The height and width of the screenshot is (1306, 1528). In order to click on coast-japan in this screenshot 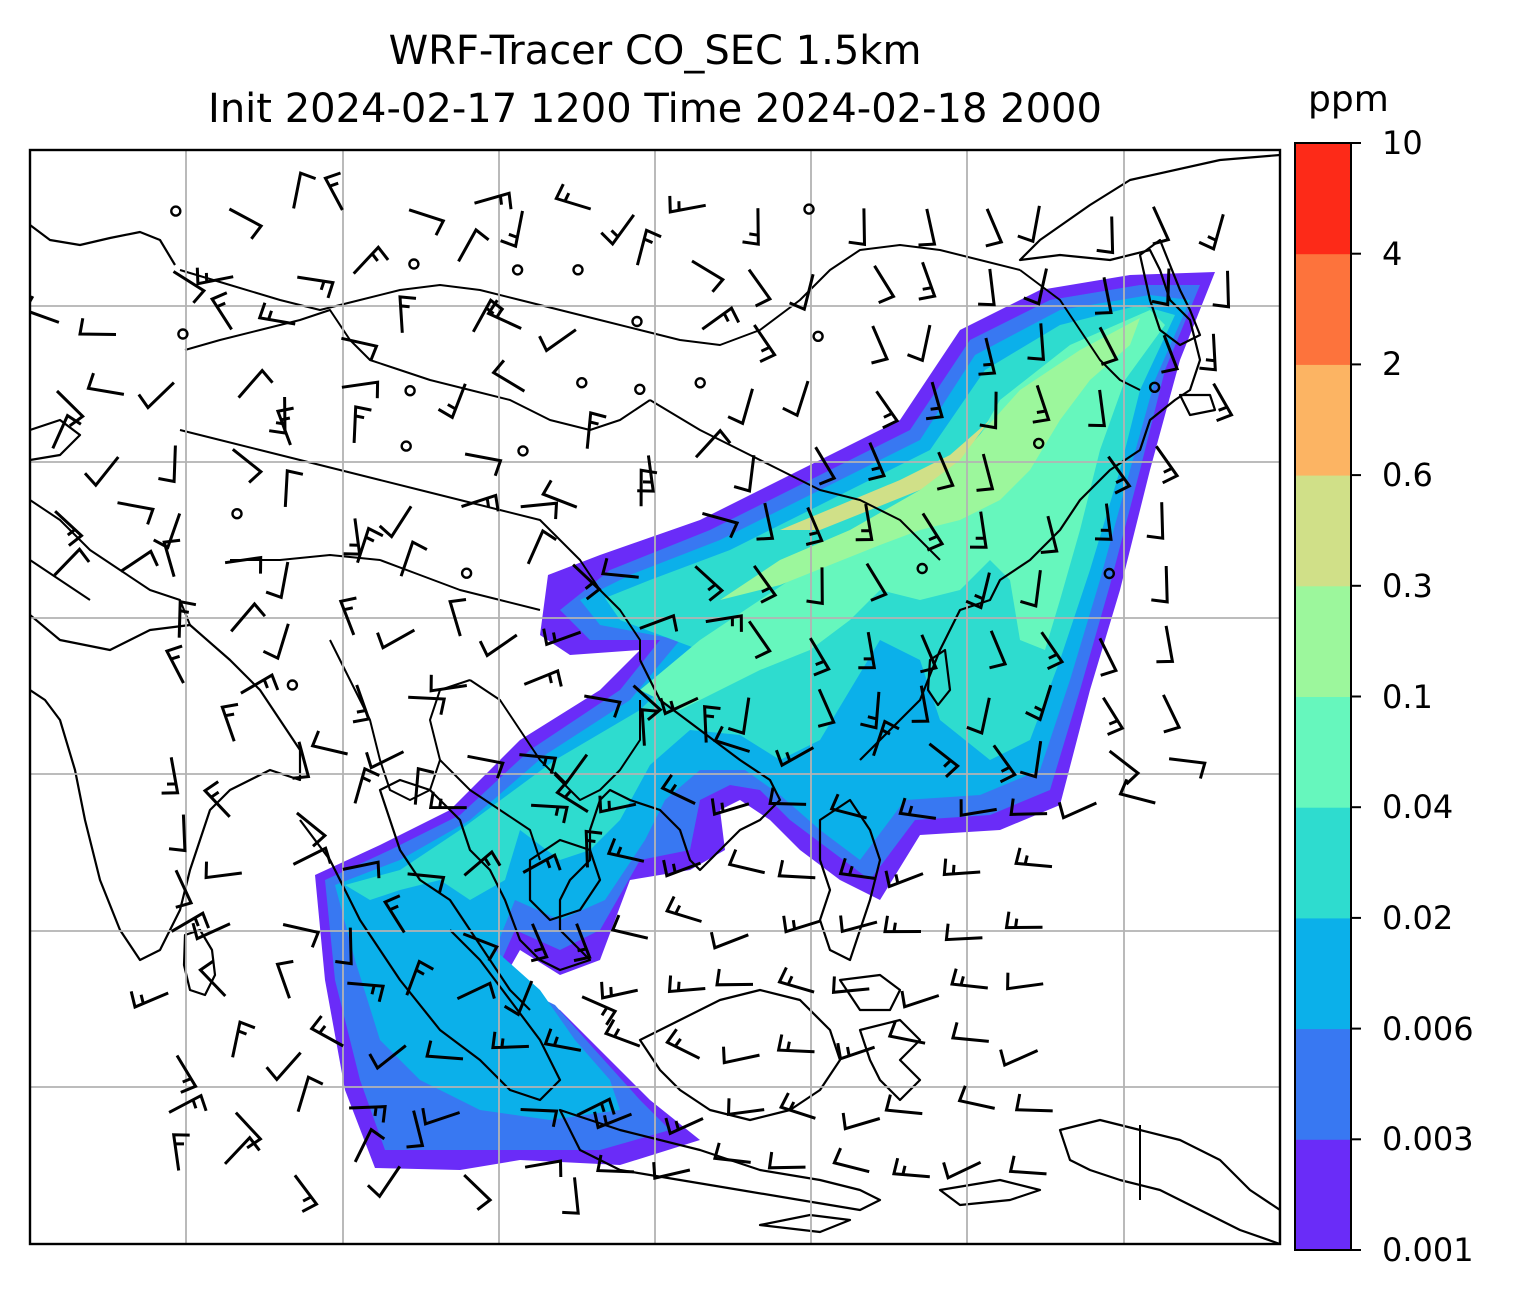, I will do `click(1197, 405)`.